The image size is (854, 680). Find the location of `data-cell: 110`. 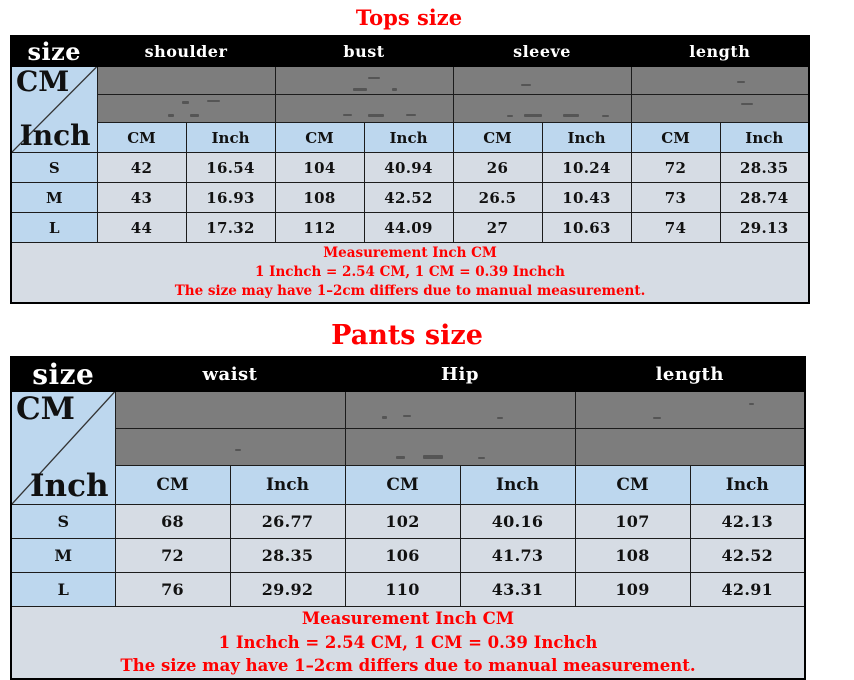

data-cell: 110 is located at coordinates (402, 589).